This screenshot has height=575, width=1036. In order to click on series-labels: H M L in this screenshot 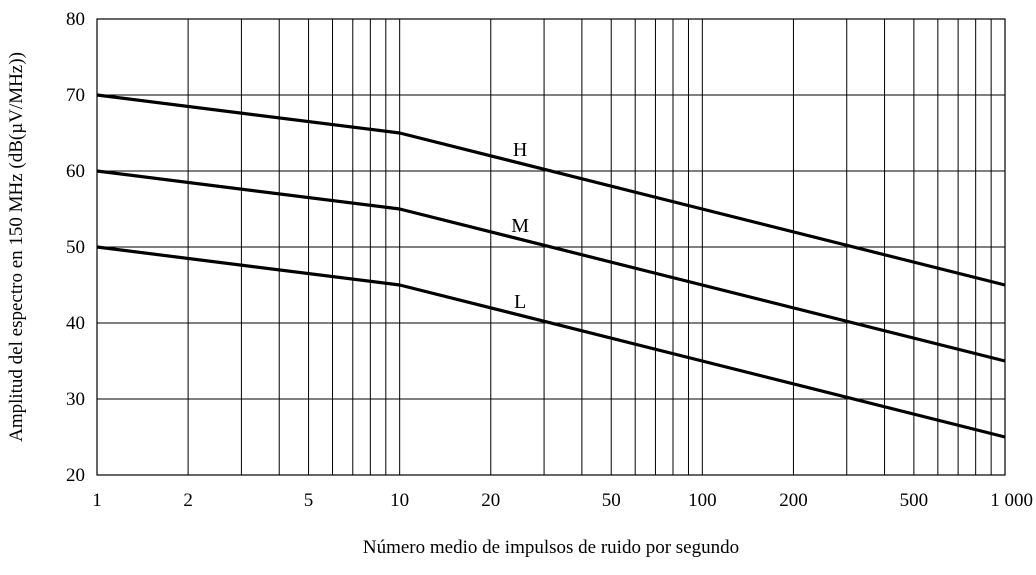, I will do `click(520, 226)`.